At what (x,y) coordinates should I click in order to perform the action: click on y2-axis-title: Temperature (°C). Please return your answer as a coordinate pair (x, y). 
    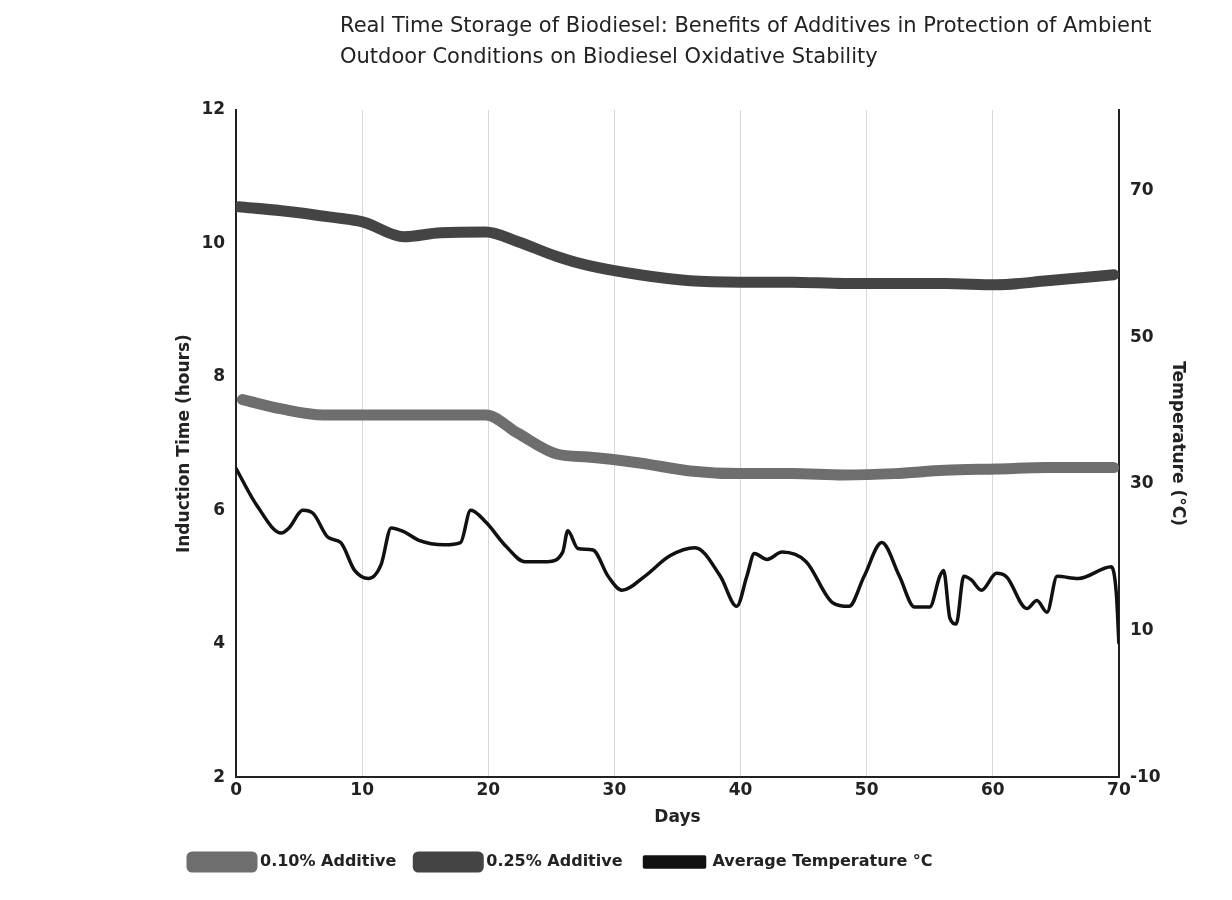
    Looking at the image, I should click on (1179, 443).